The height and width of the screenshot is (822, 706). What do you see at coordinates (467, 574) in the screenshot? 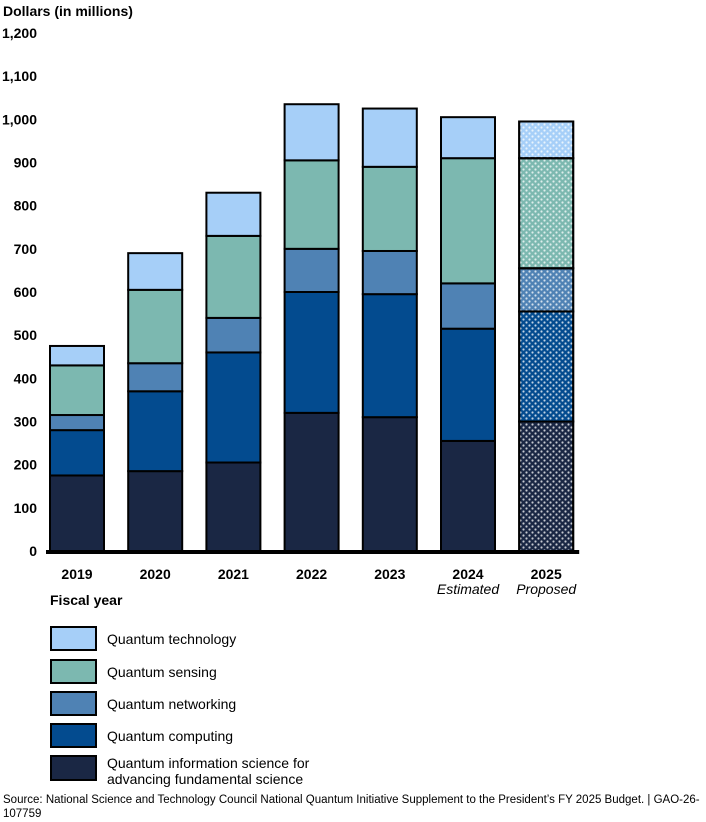
I see `x-tick-label: 2024` at bounding box center [467, 574].